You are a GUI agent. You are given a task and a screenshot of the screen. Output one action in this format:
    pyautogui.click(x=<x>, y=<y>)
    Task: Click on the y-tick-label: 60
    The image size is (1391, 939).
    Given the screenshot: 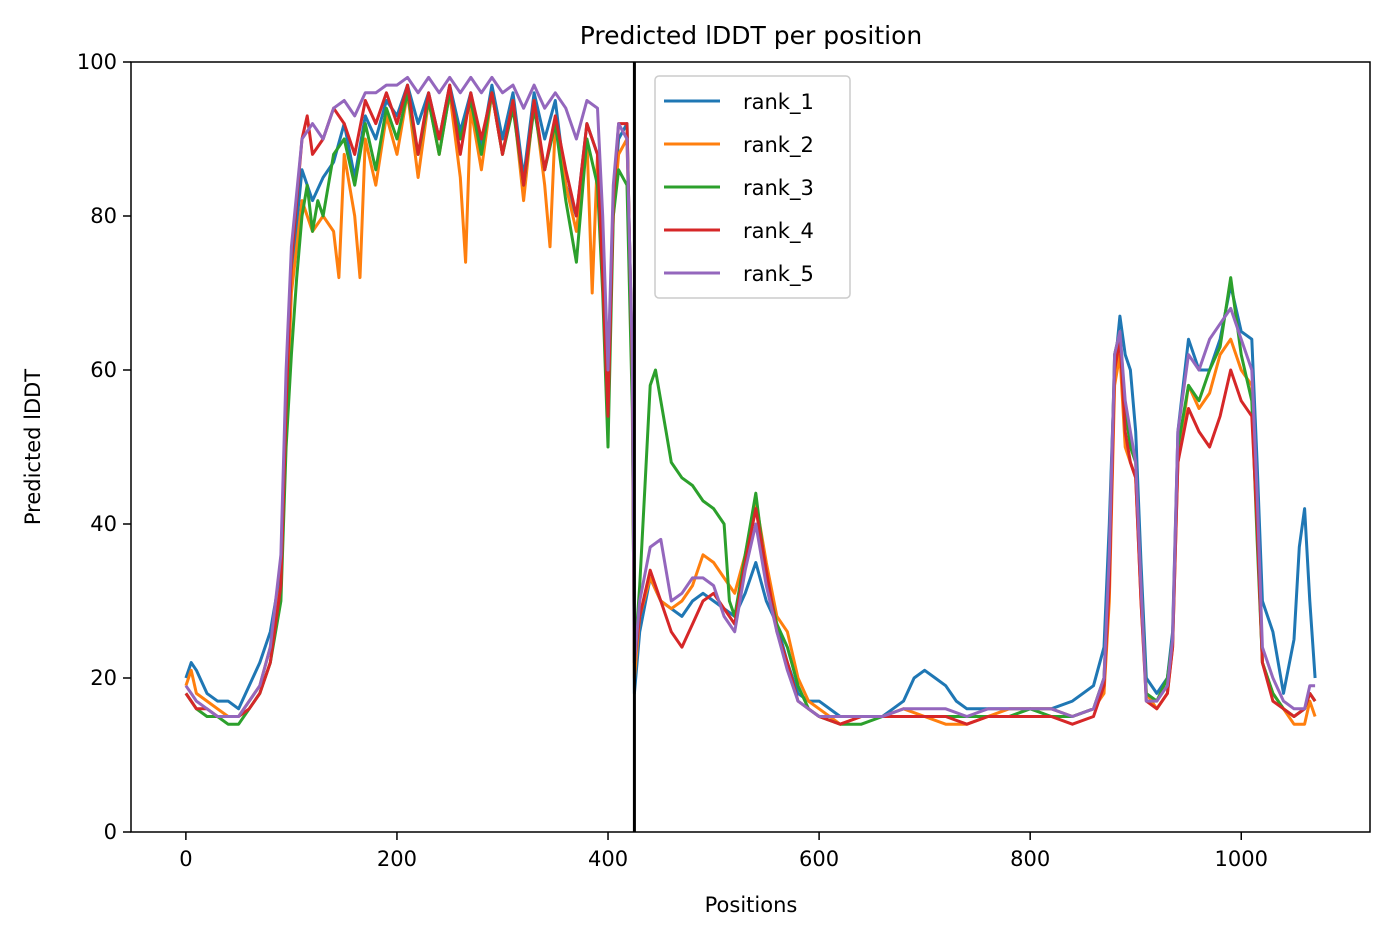 What is the action you would take?
    pyautogui.click(x=103, y=370)
    